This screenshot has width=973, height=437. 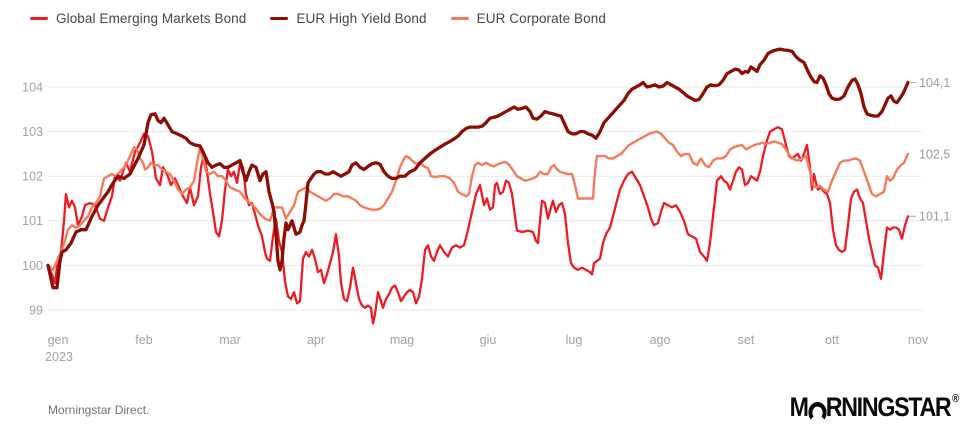 I want to click on legend-item-eur-high-yield-bond: EUR High Yield Bond, so click(x=348, y=18).